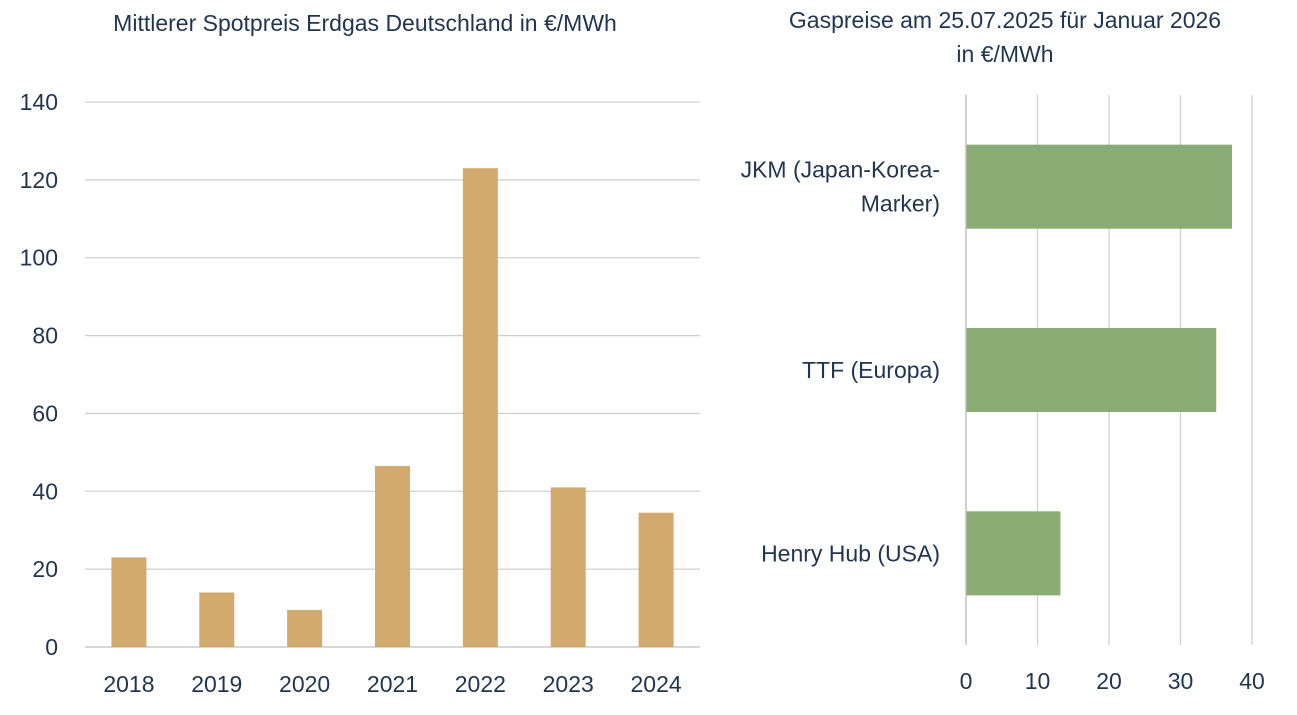  What do you see at coordinates (217, 619) in the screenshot?
I see `bar-2019` at bounding box center [217, 619].